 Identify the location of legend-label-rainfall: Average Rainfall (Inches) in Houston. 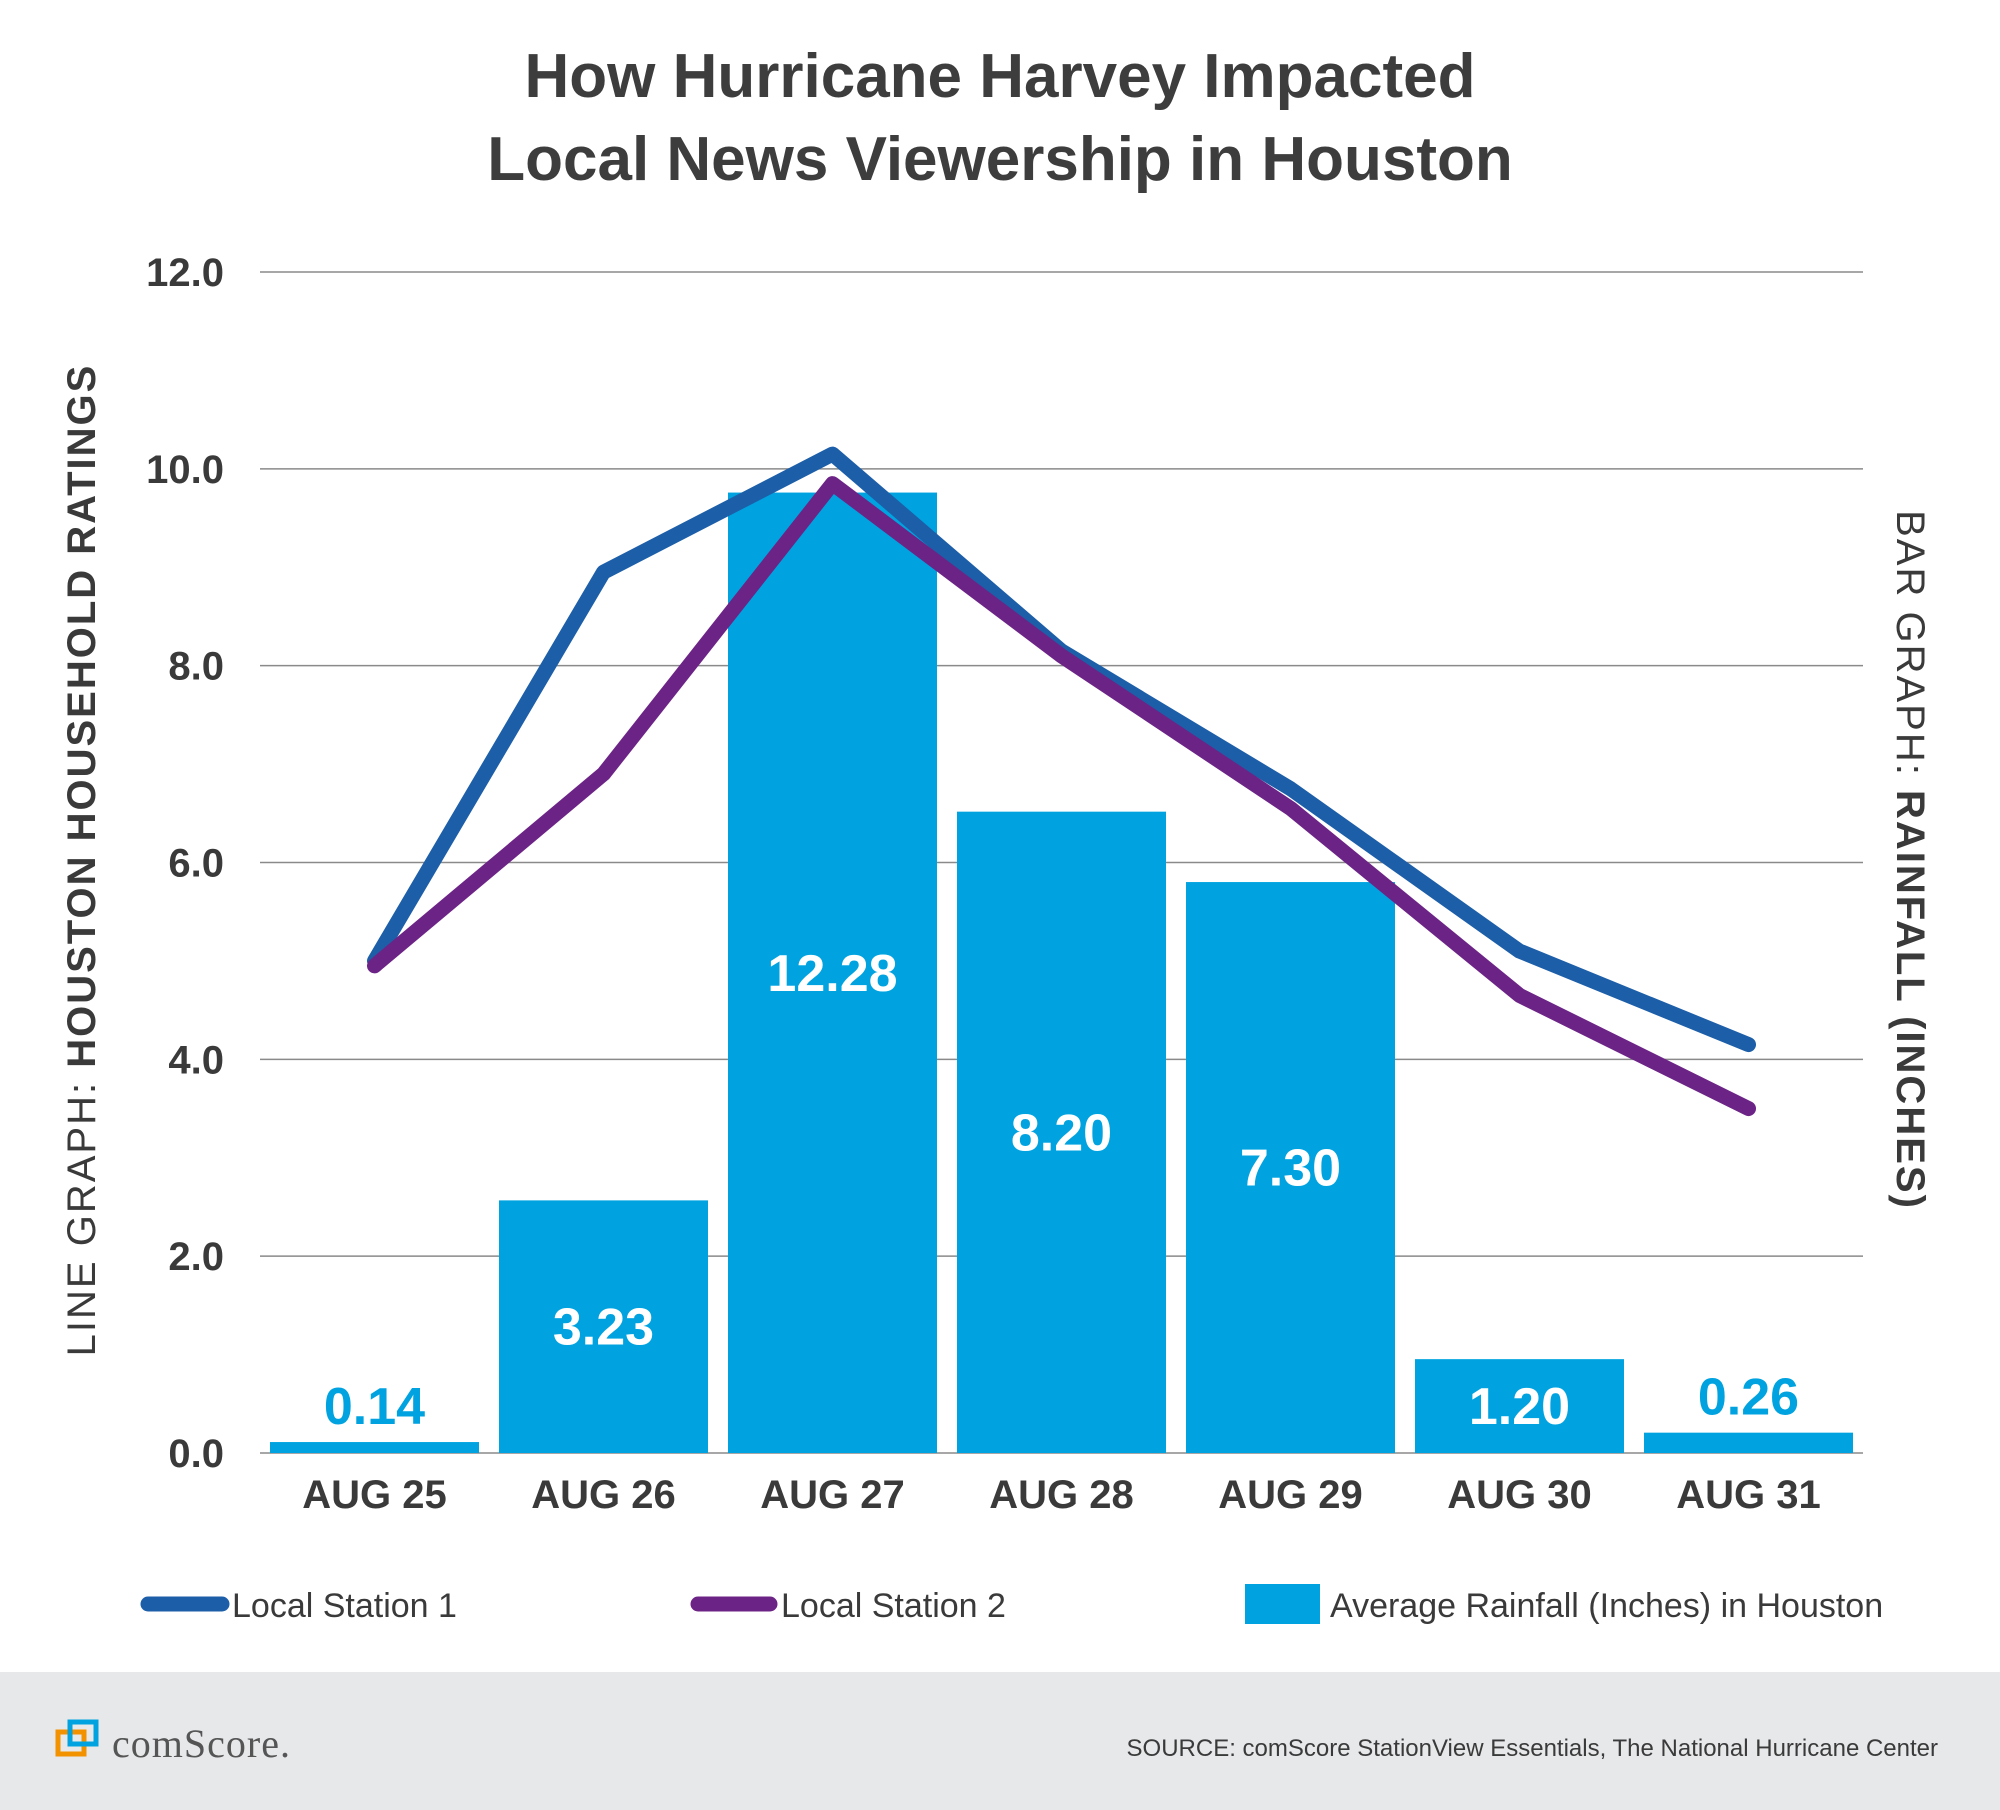
(1606, 1606).